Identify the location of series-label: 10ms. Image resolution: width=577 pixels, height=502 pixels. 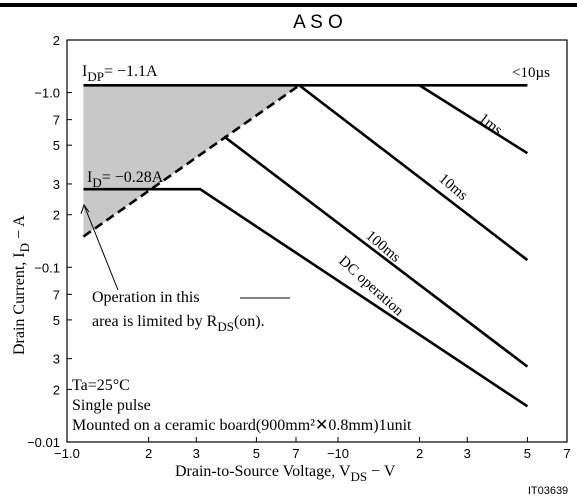
(452, 187).